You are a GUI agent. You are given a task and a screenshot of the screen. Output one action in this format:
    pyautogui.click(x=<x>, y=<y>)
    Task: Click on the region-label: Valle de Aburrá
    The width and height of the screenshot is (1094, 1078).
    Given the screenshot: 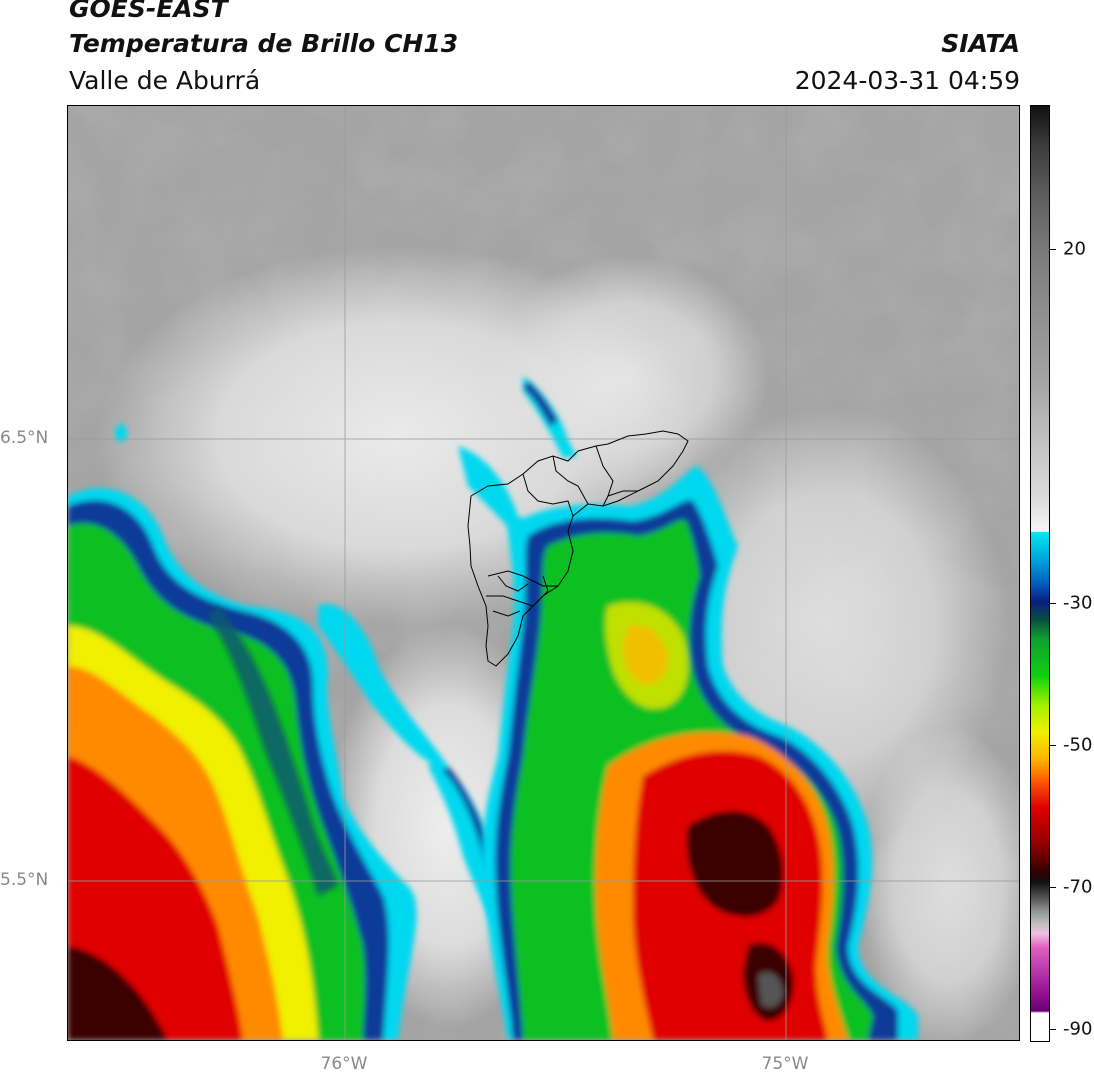 What is the action you would take?
    pyautogui.click(x=165, y=80)
    